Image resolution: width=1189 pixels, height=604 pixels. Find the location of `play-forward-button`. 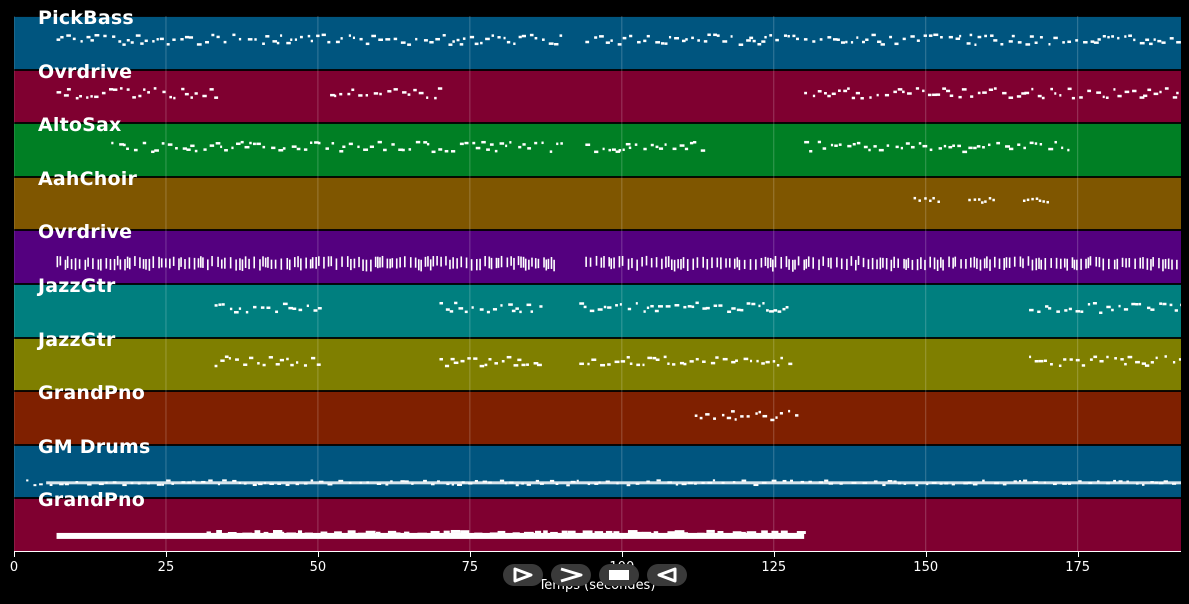

play-forward-button is located at coordinates (523, 575).